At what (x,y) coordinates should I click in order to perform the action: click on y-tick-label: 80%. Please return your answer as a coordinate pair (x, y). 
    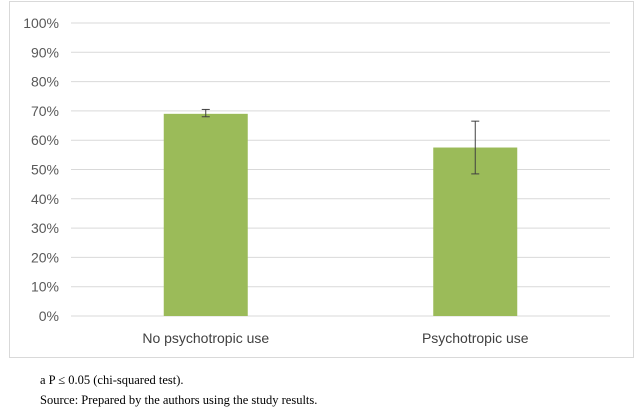
    Looking at the image, I should click on (45, 82).